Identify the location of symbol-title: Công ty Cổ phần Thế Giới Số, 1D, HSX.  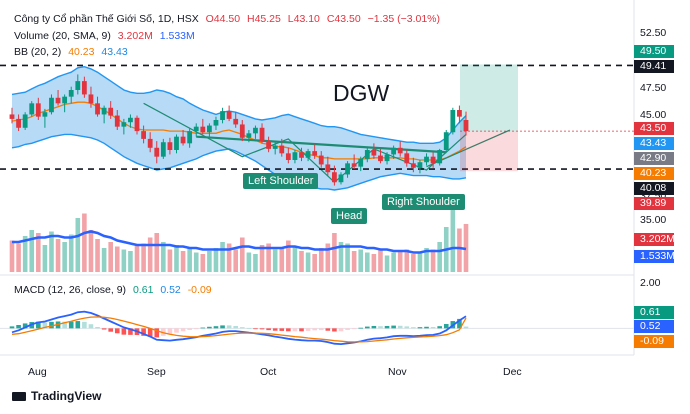
(106, 19).